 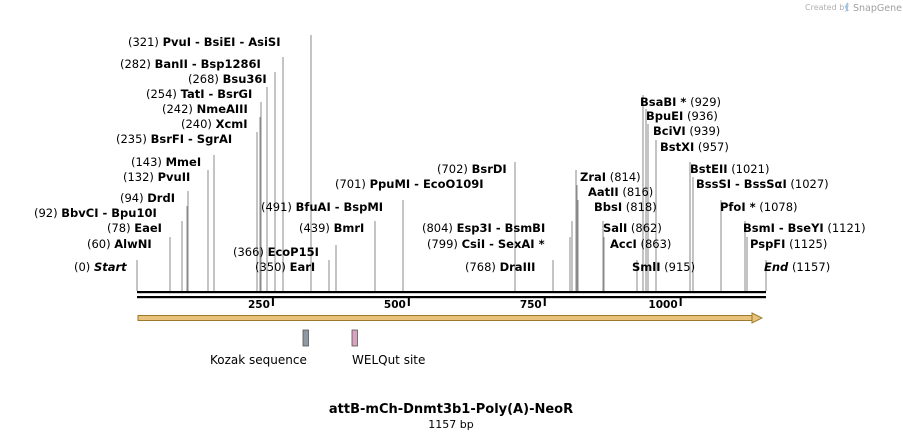 I want to click on site-label-bsabi: BsaBI * (929), so click(x=680, y=102).